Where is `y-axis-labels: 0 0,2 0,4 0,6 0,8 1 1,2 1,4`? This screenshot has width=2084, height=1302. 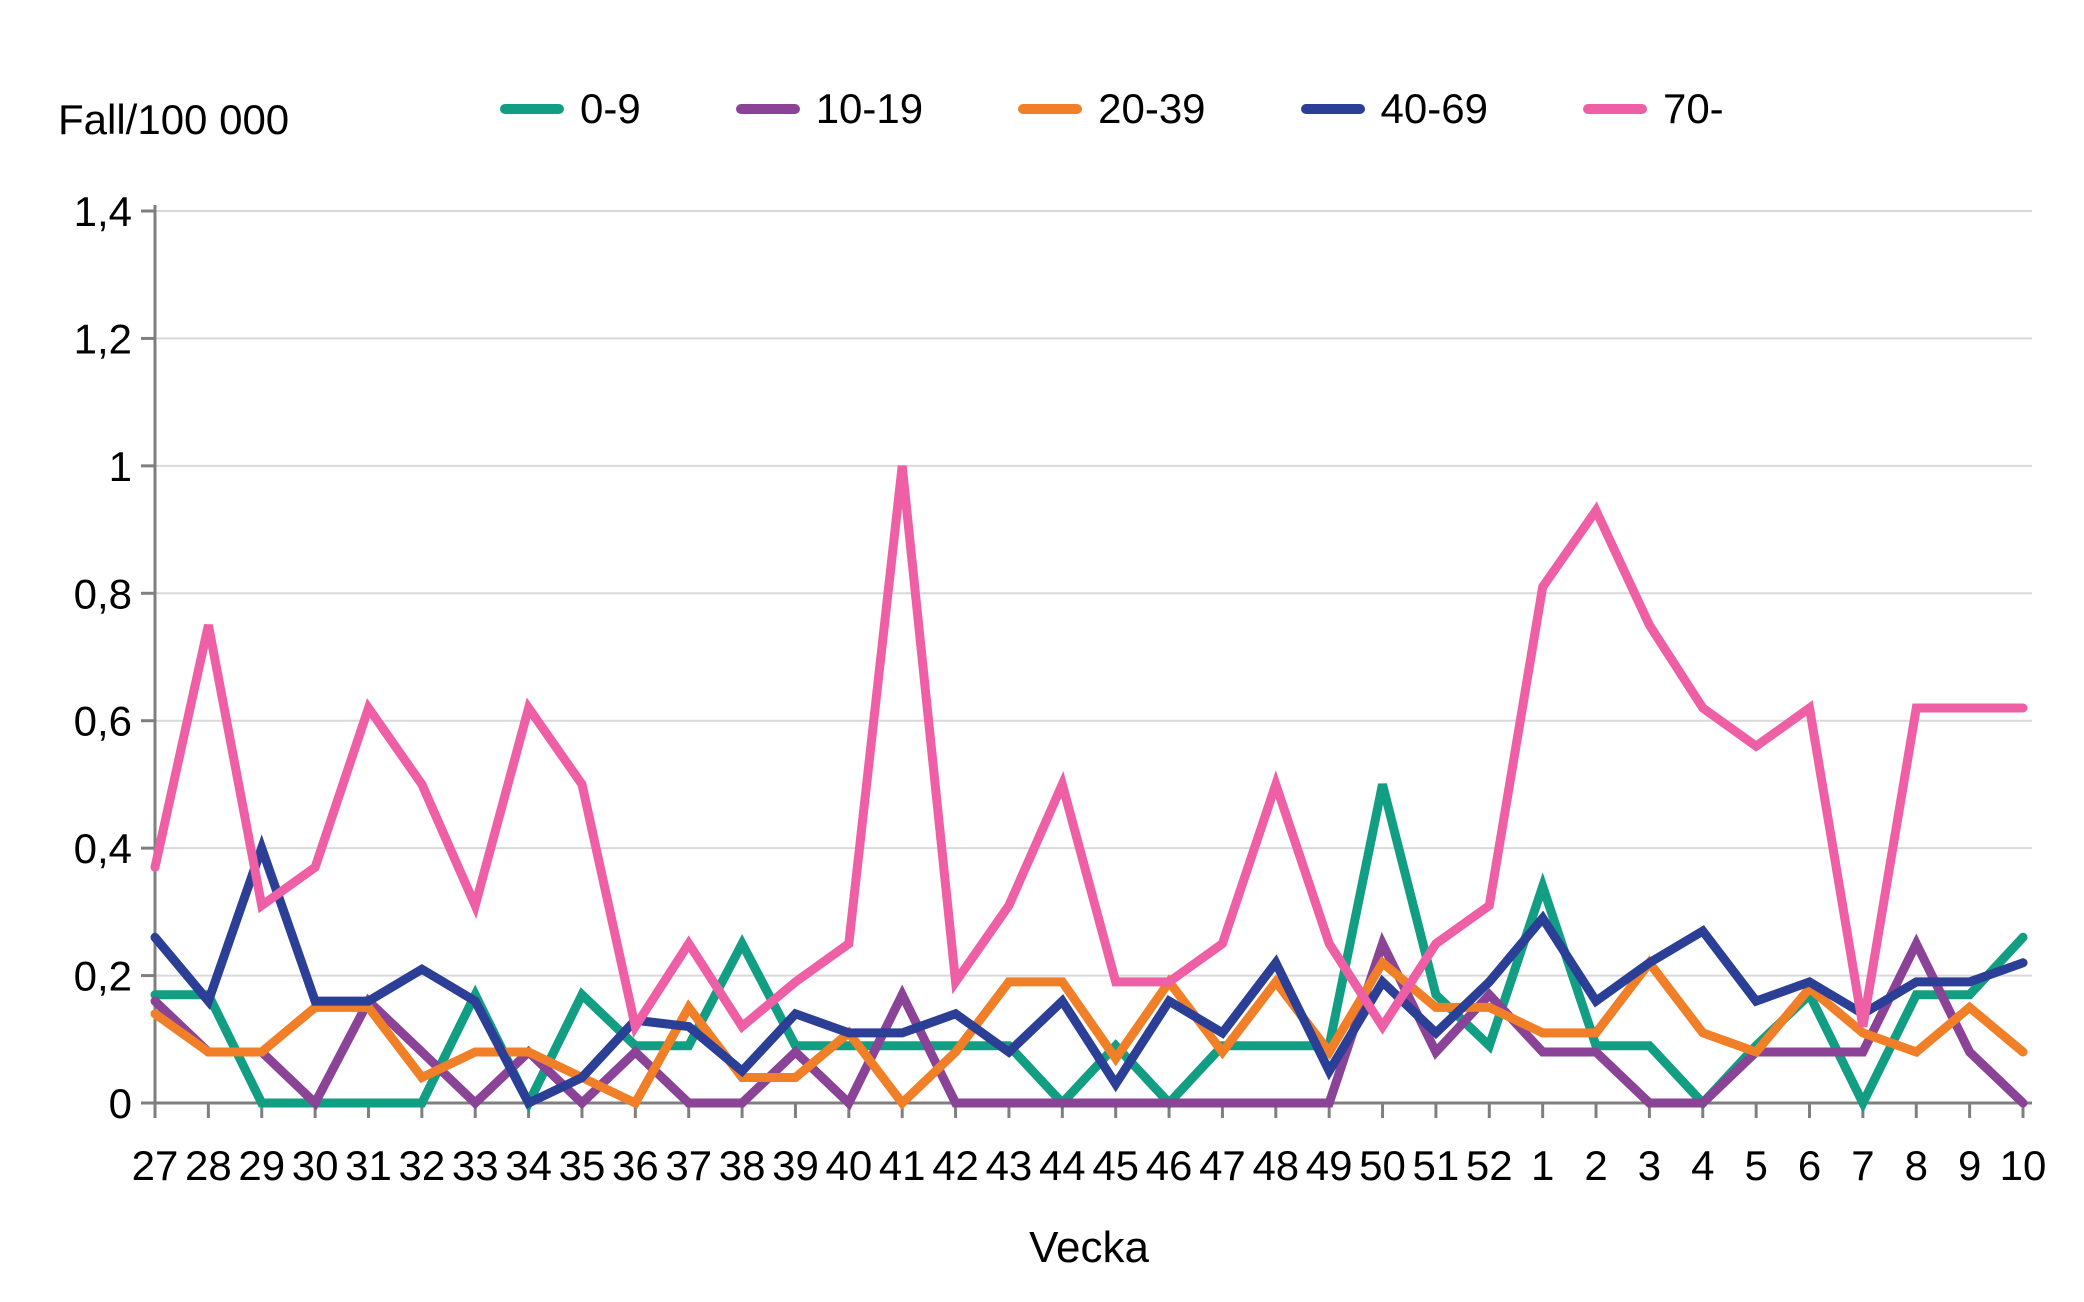 y-axis-labels: 0 0,2 0,4 0,6 0,8 1 1,2 1,4 is located at coordinates (103, 657).